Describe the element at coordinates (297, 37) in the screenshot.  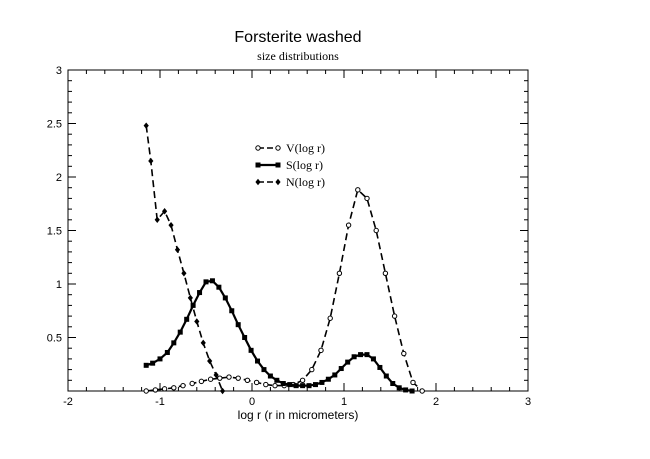
I see `chart-title: Forsterite washed` at that location.